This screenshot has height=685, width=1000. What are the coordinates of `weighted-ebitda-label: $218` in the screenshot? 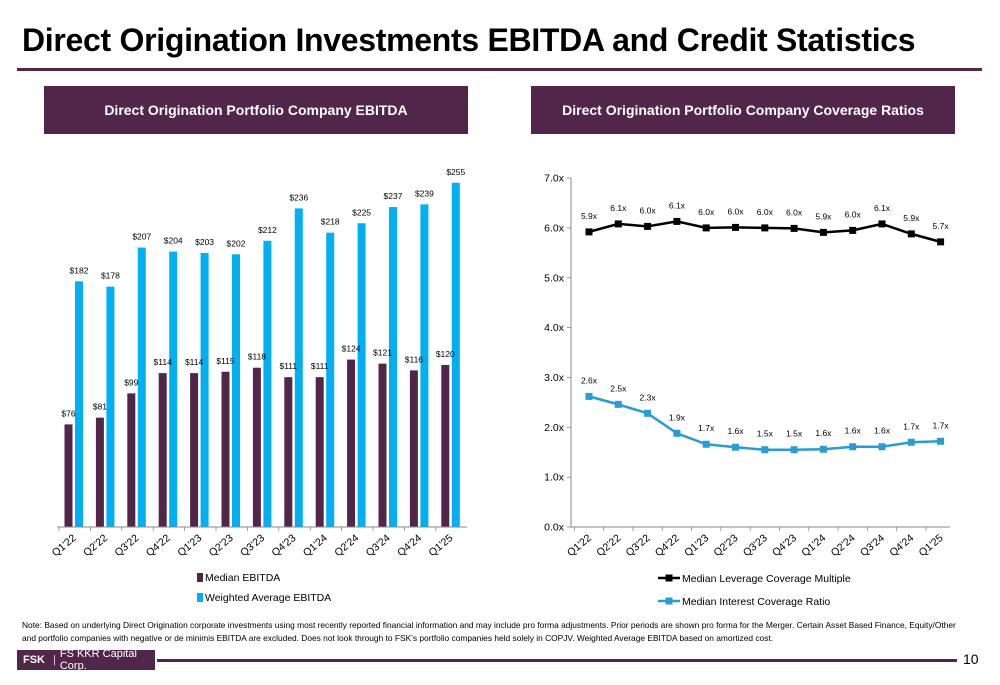 It's located at (330, 222).